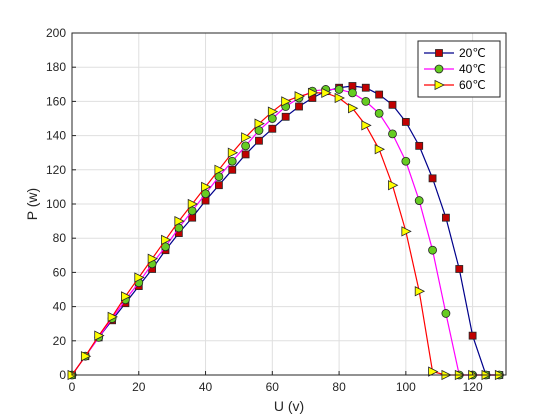 The width and height of the screenshot is (560, 420). Describe the element at coordinates (457, 409) in the screenshot. I see `watermark: 掘金技术社区 @ 可编程芯片开发` at that location.